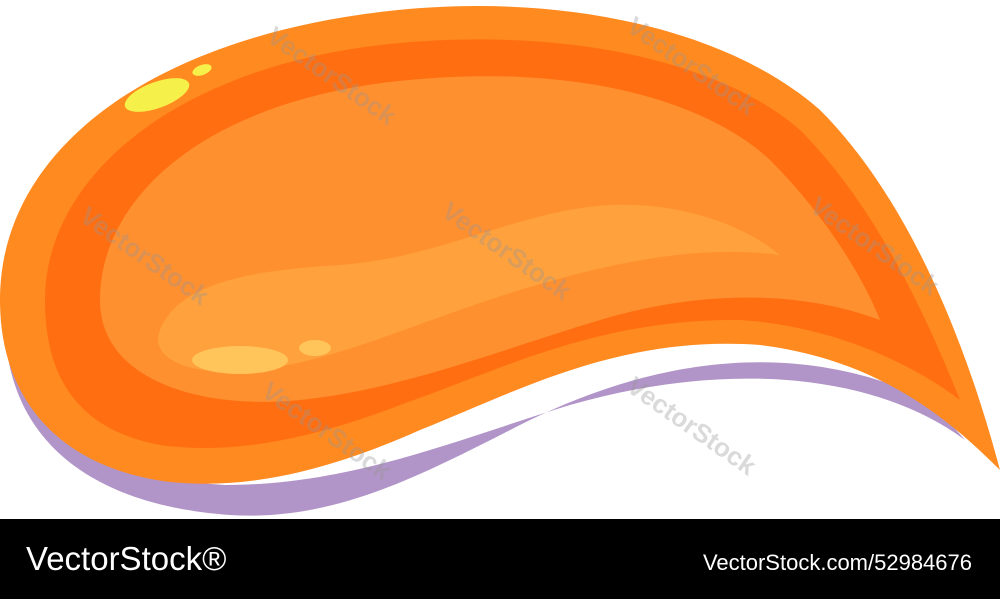  Describe the element at coordinates (837, 562) in the screenshot. I see `footer-id: VectorStock.com/52984676` at that location.